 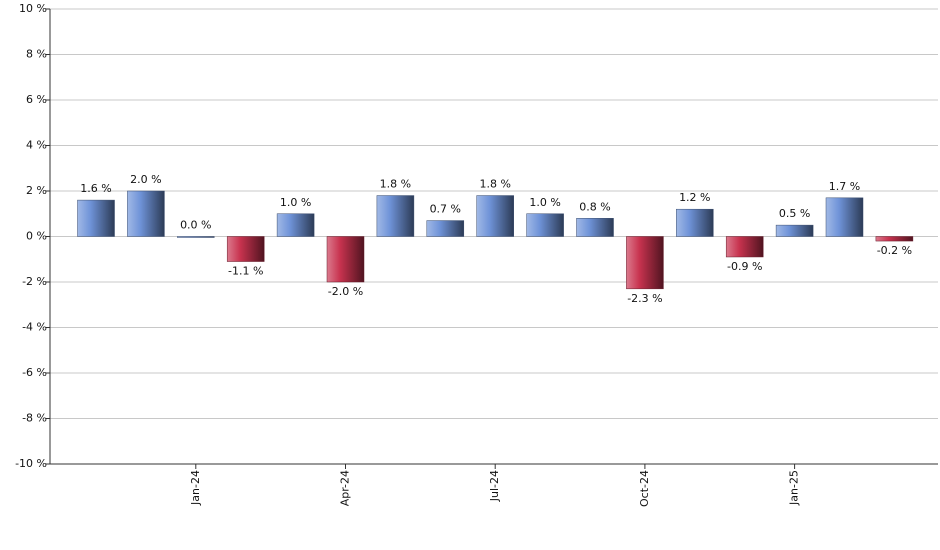 What do you see at coordinates (33, 8) in the screenshot?
I see `y-tick-label: 10 %` at bounding box center [33, 8].